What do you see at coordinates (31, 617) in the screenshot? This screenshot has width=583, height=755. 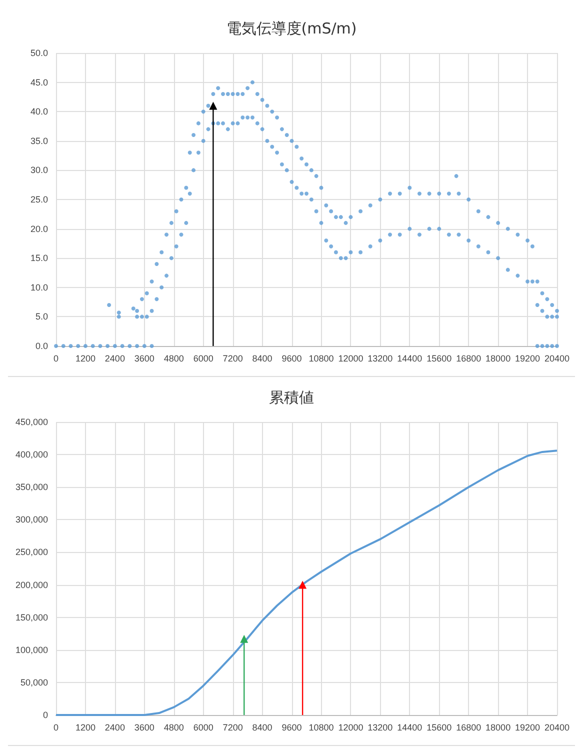 I see `y-tick-label: 150,000` at bounding box center [31, 617].